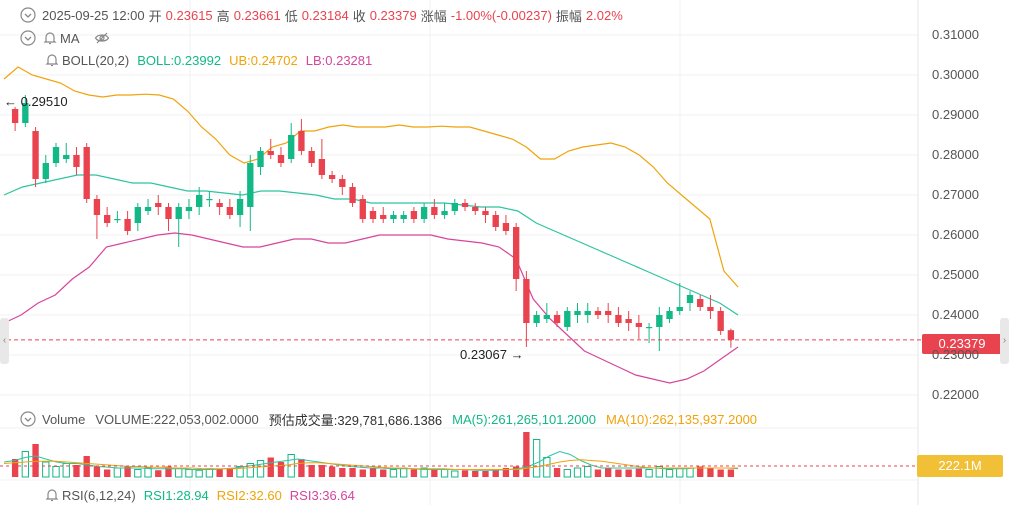 Image resolution: width=1009 pixels, height=505 pixels. I want to click on eye-off-icon, so click(102, 38).